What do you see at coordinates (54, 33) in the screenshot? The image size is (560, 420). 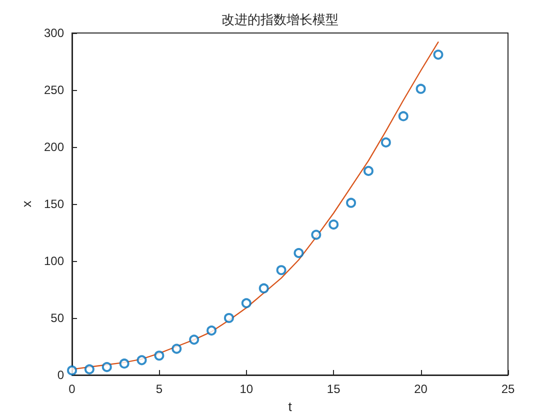 I see `y-tick-label: 300` at bounding box center [54, 33].